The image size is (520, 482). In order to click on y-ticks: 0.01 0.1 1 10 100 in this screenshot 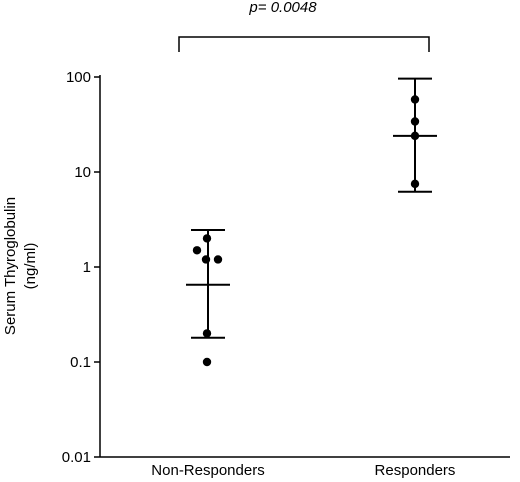, I will do `click(81, 267)`.